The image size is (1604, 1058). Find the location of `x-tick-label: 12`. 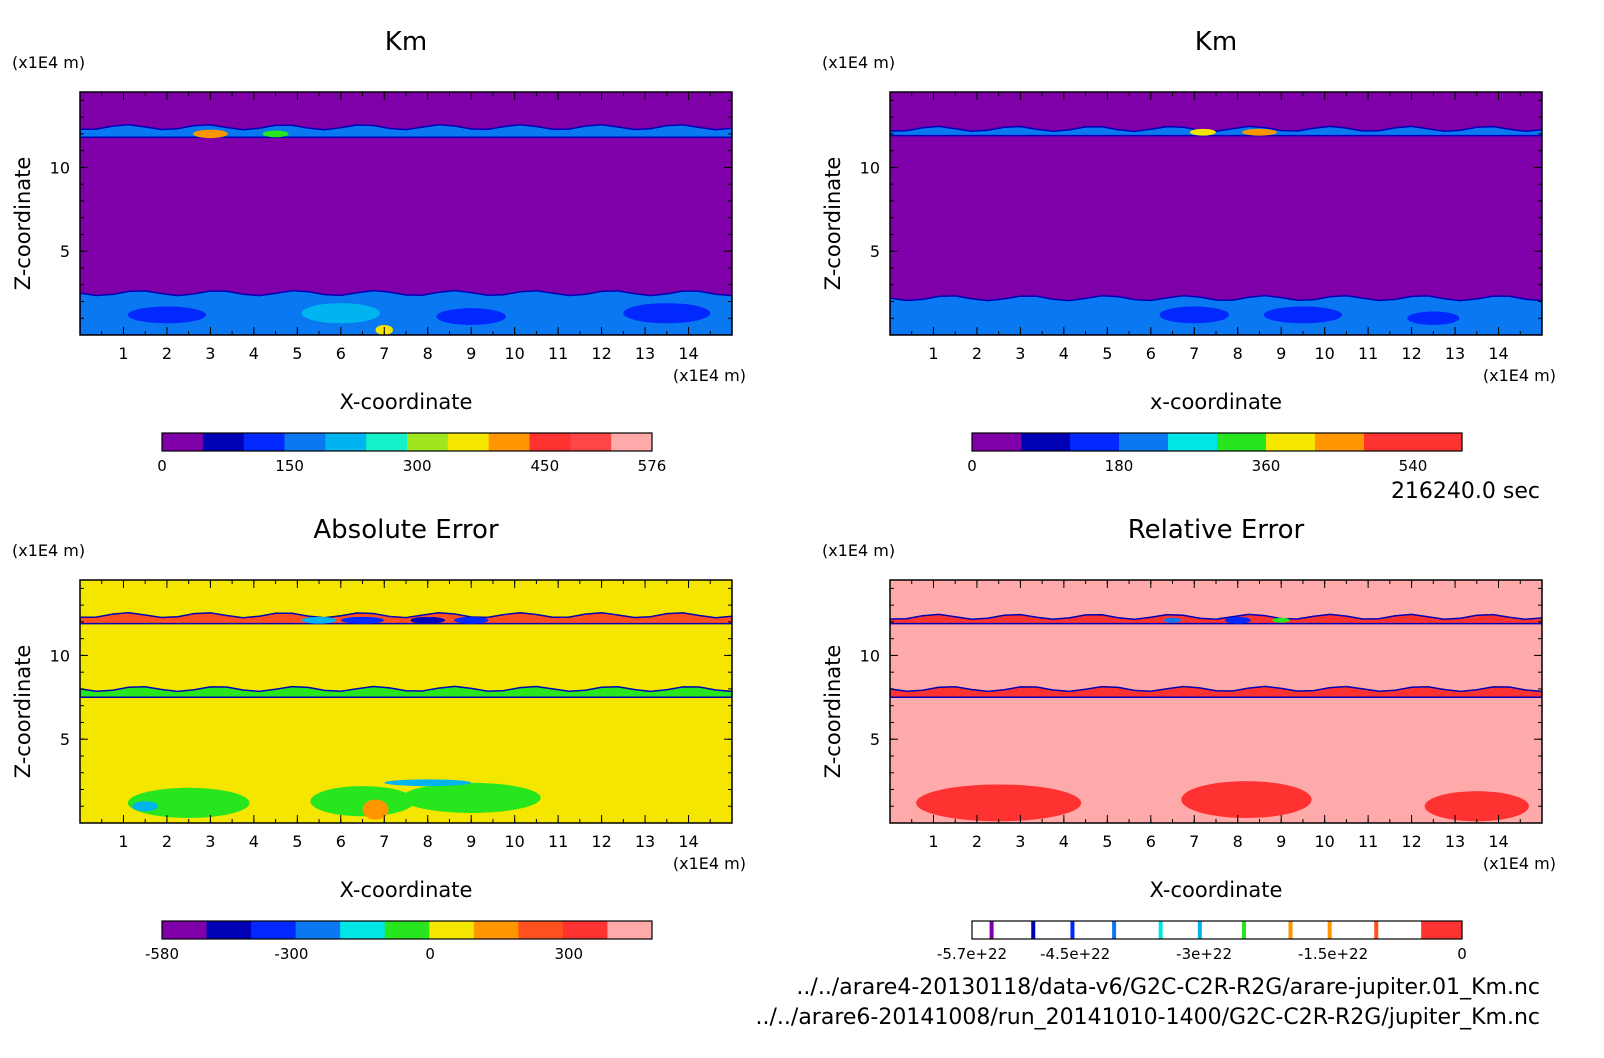

x-tick-label: 12 is located at coordinates (1411, 841).